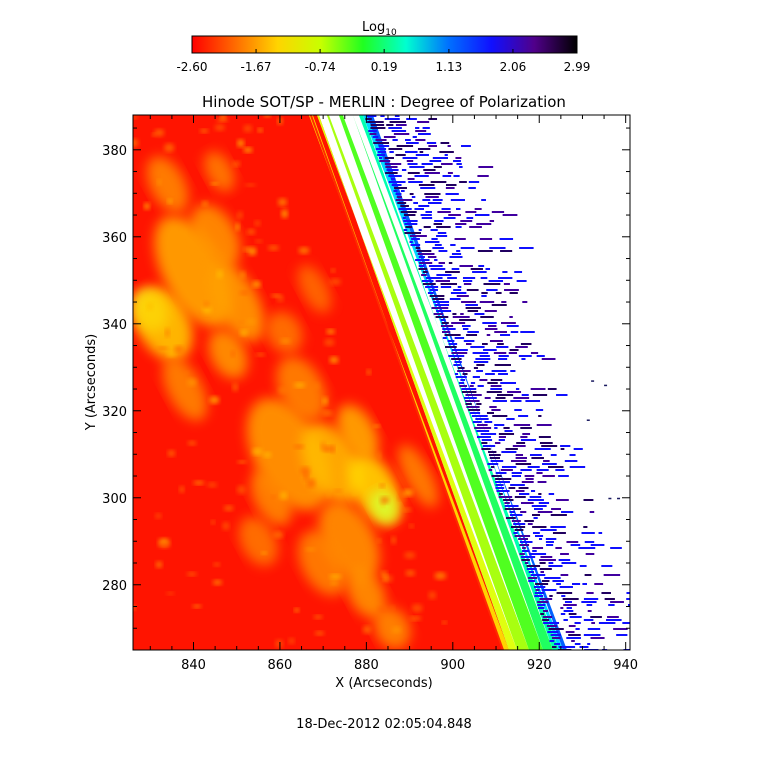  I want to click on colorbar-tick-label: 1.13, so click(449, 67).